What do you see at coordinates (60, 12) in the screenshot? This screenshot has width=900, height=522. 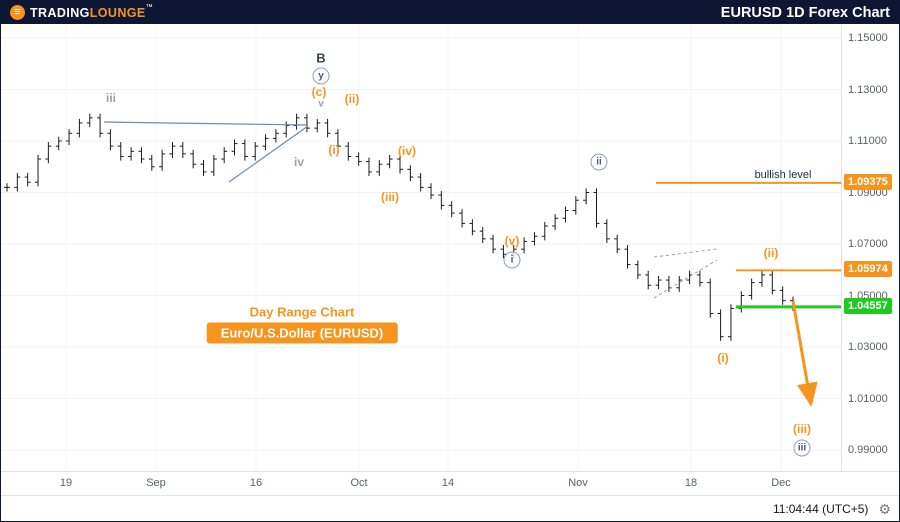 I see `brand-trading: TRADING` at bounding box center [60, 12].